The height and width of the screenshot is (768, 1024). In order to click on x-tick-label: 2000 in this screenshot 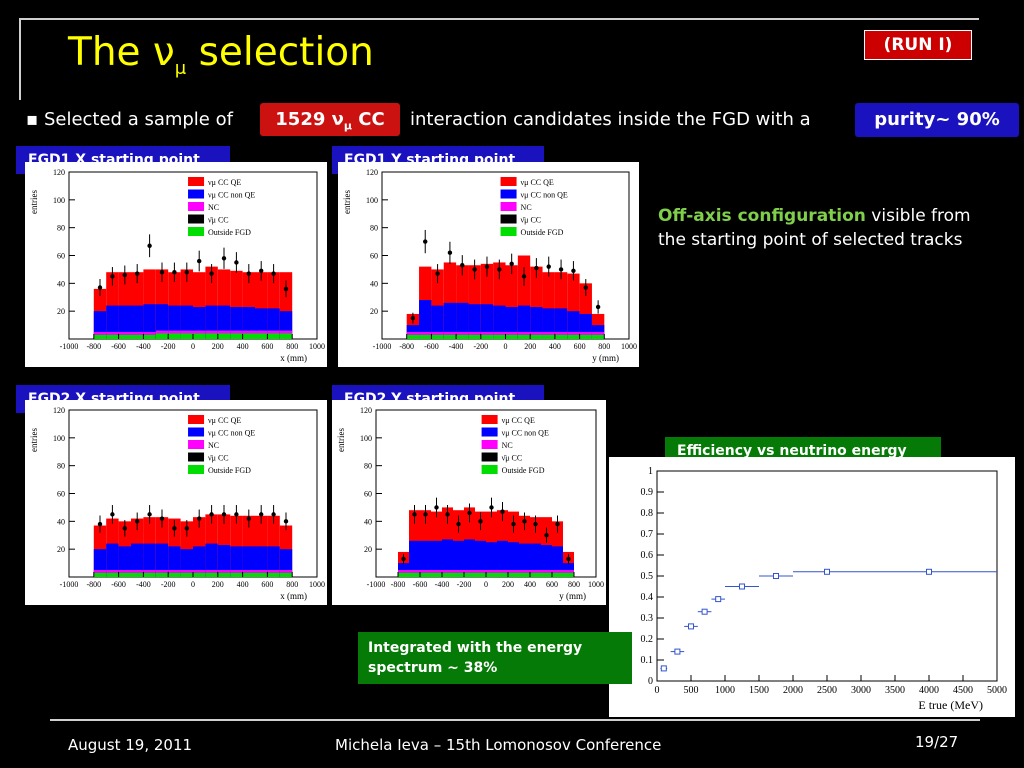, I will do `click(793, 690)`.